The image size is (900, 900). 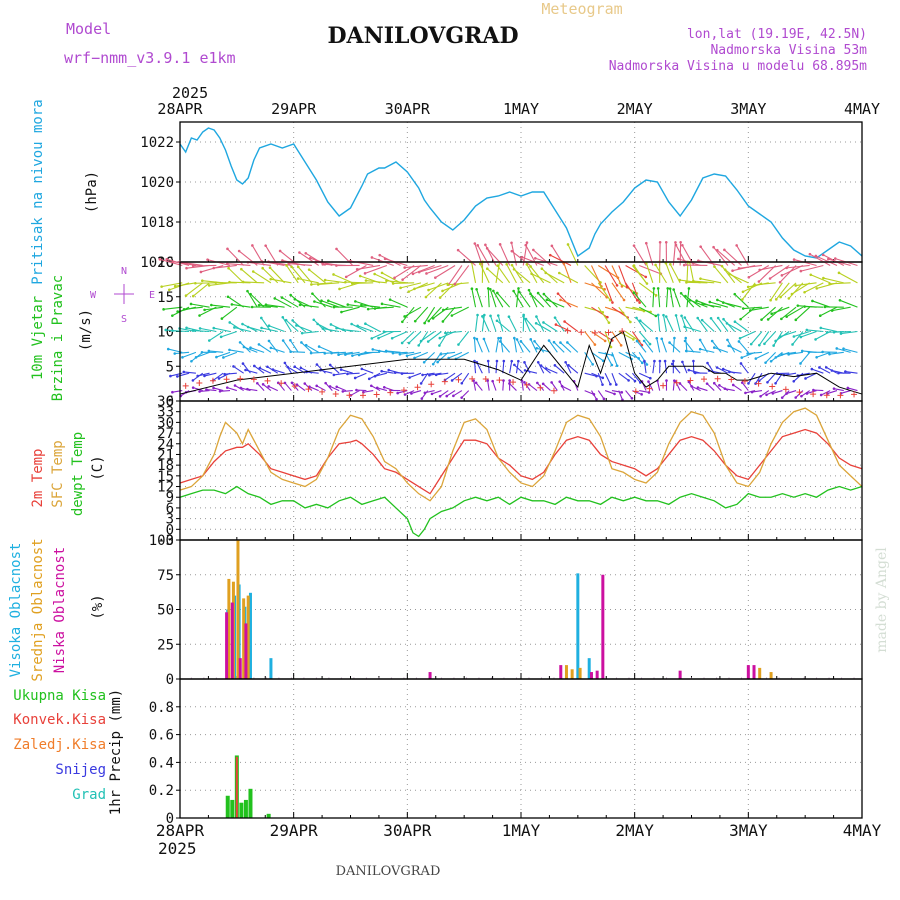 I want to click on x-tick-label-top: 3MAY, so click(x=748, y=109).